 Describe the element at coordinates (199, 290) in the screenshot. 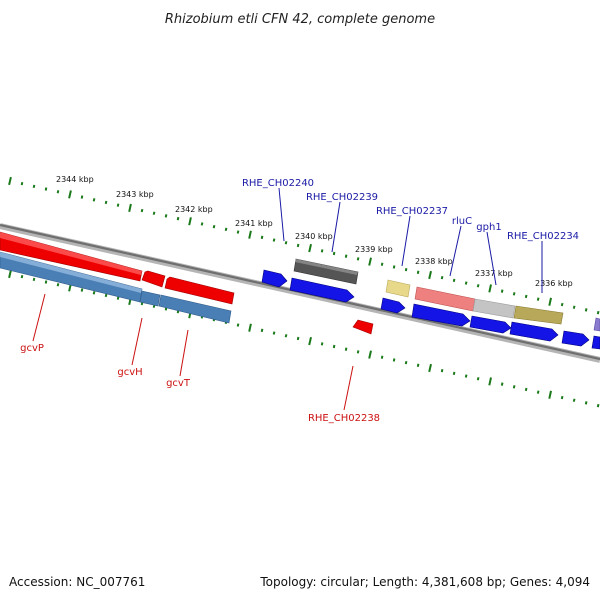

I see `gene-gcvT` at that location.